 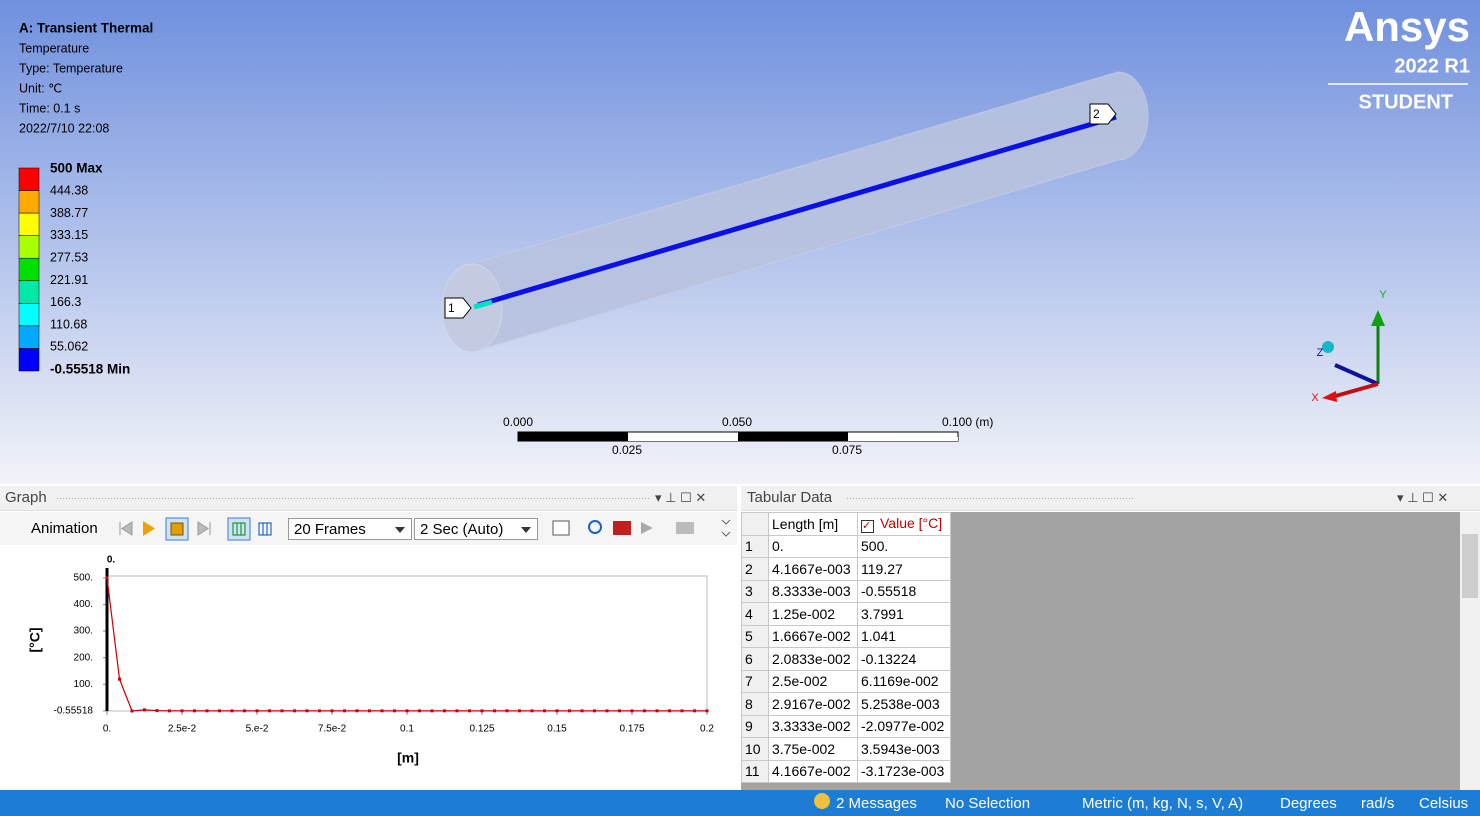 I want to click on triad: Y Z X, so click(x=1349, y=346).